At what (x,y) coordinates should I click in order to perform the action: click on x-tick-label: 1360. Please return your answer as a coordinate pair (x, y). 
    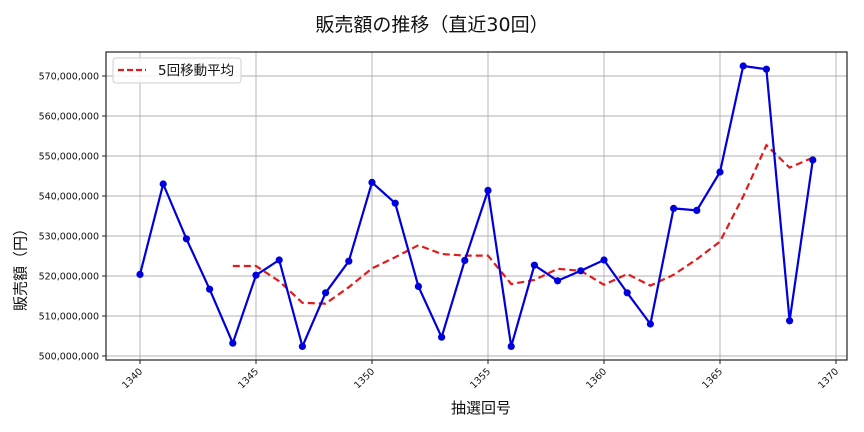
    Looking at the image, I should click on (596, 378).